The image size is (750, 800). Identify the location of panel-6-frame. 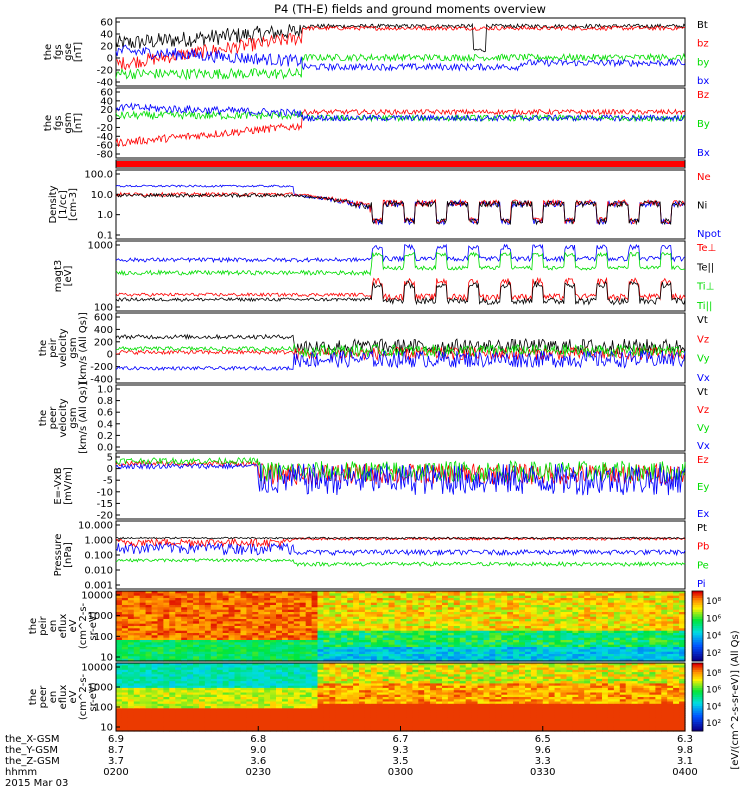
(400, 348).